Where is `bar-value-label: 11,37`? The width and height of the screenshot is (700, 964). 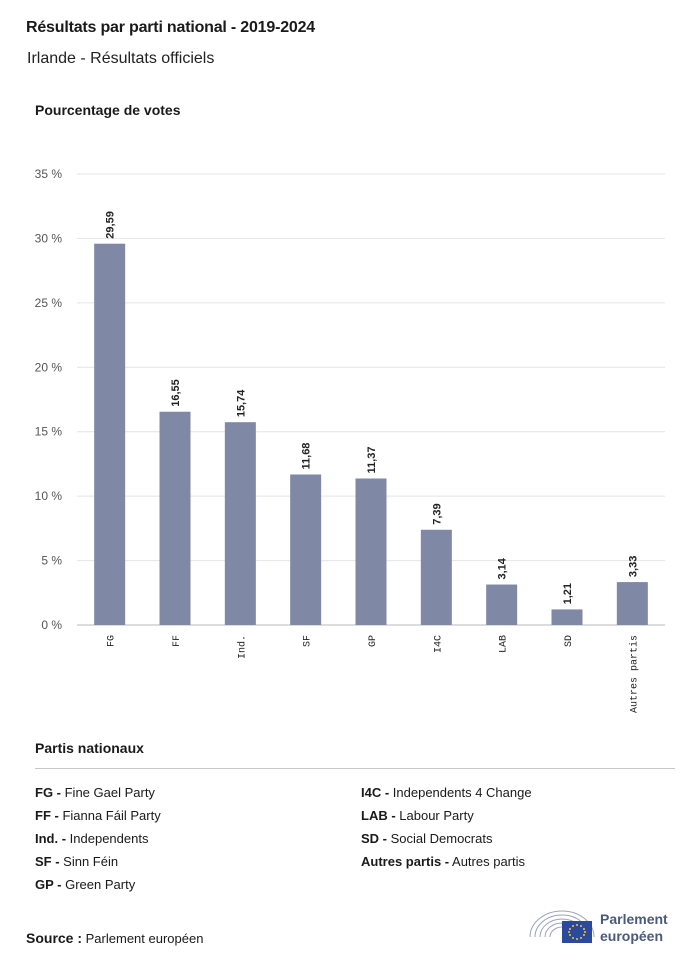
bar-value-label: 11,37 is located at coordinates (372, 460).